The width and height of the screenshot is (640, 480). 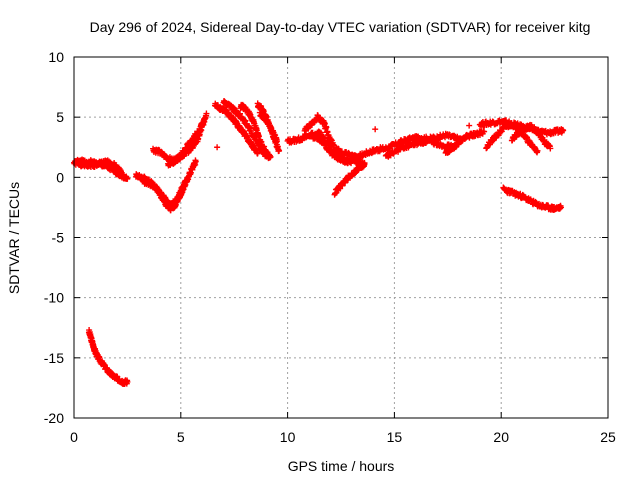 What do you see at coordinates (58, 238) in the screenshot?
I see `y-tick-label: -5` at bounding box center [58, 238].